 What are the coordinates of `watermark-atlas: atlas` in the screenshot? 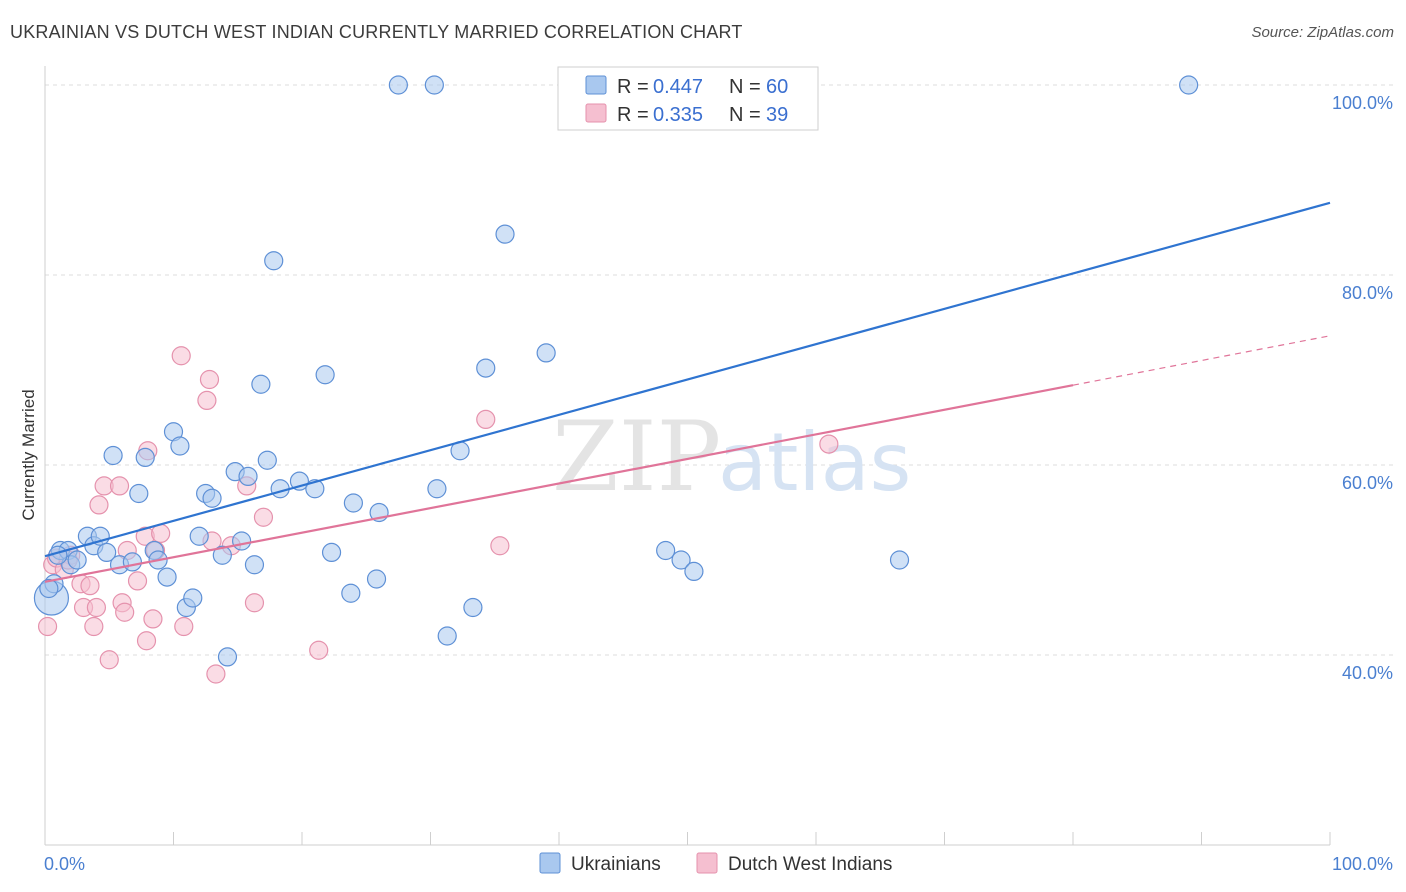 It's located at (814, 462).